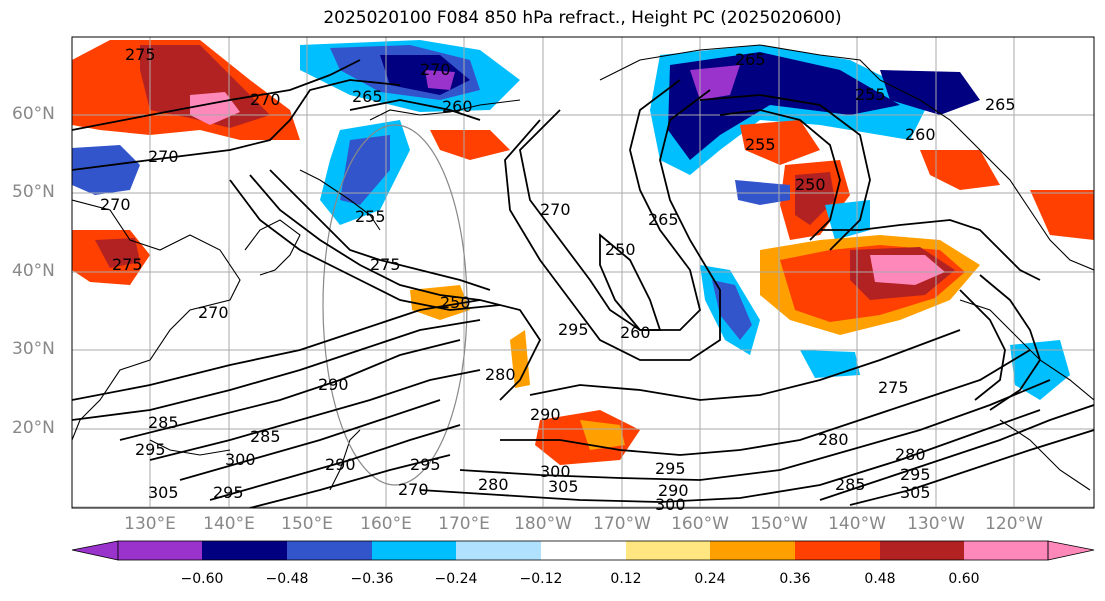 This screenshot has width=1105, height=601. Describe the element at coordinates (117, 253) in the screenshot. I see `warm-core-w` at that location.